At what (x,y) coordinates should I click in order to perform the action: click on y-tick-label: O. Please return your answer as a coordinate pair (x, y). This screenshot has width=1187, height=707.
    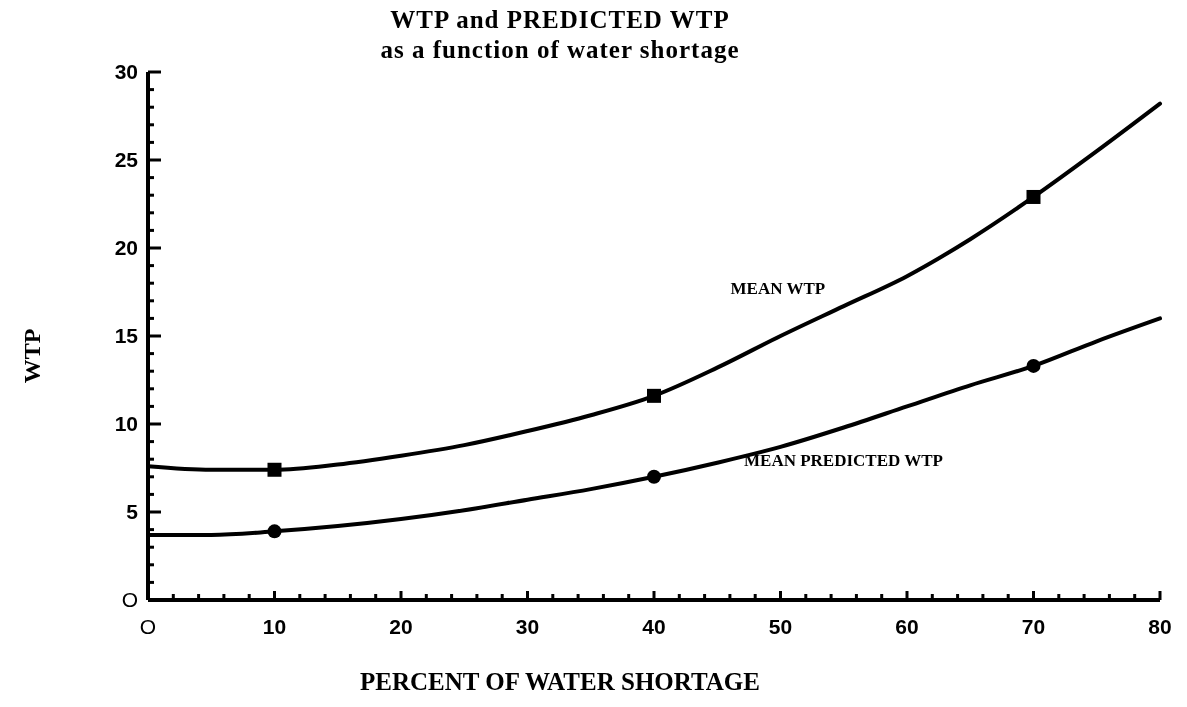
    Looking at the image, I should click on (129, 599).